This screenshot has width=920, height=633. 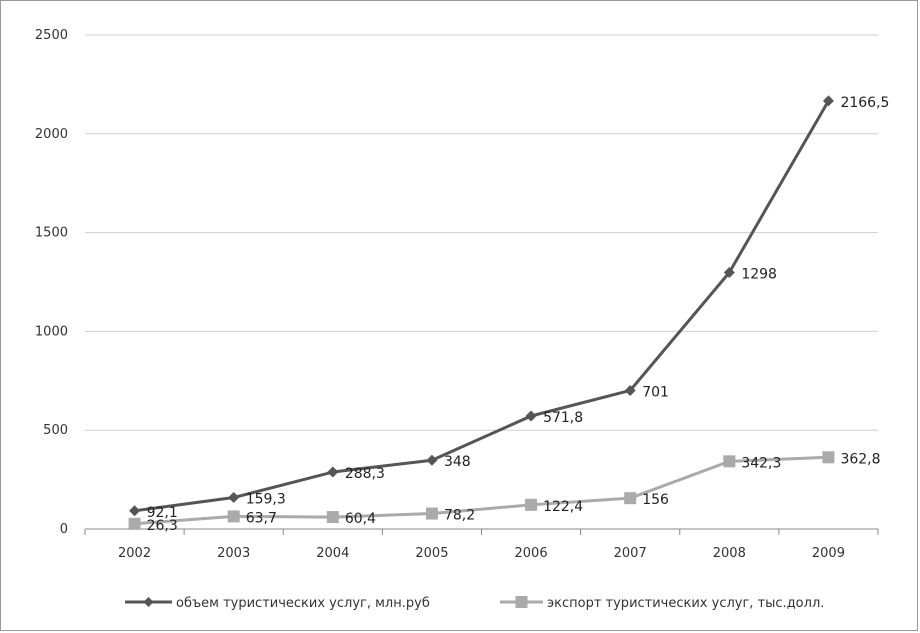 What do you see at coordinates (860, 459) in the screenshot?
I see `data-label: 362,8` at bounding box center [860, 459].